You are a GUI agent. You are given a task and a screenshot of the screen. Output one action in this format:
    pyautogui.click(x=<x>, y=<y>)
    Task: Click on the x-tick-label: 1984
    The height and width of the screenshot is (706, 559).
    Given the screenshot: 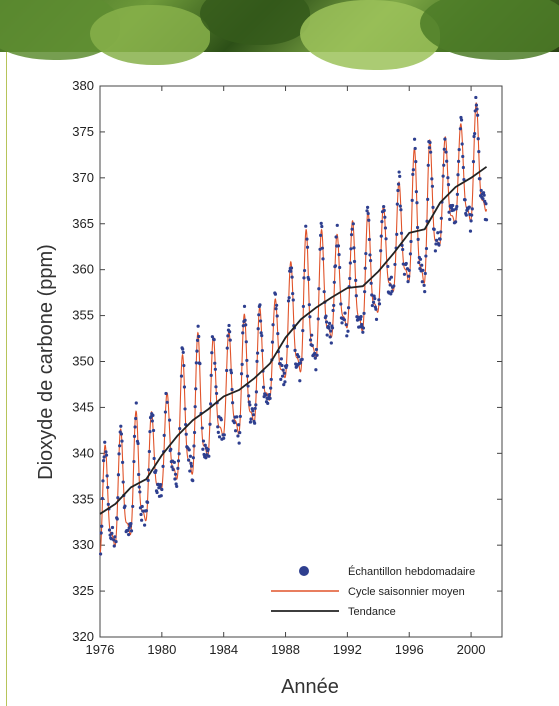 What is the action you would take?
    pyautogui.click(x=223, y=649)
    